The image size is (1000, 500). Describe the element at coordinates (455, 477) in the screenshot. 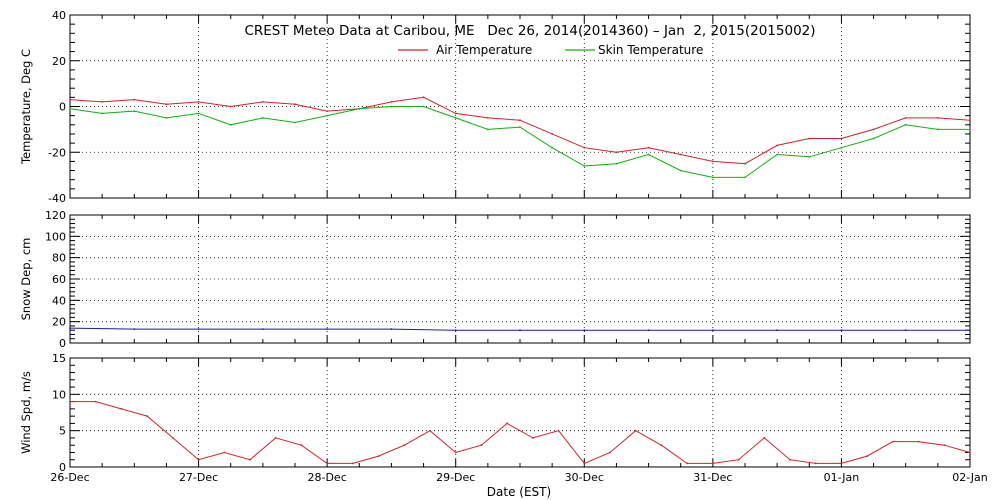

I see `x-tick-label: 29-Dec` at that location.